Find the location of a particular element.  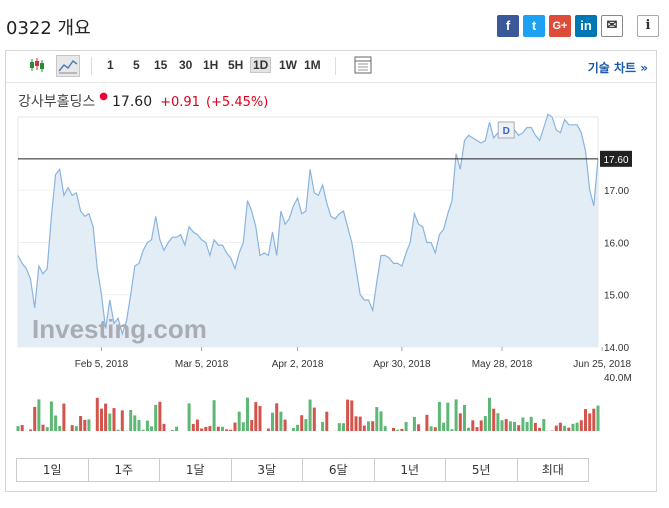

investing-watermark: Investing.com is located at coordinates (119, 329).